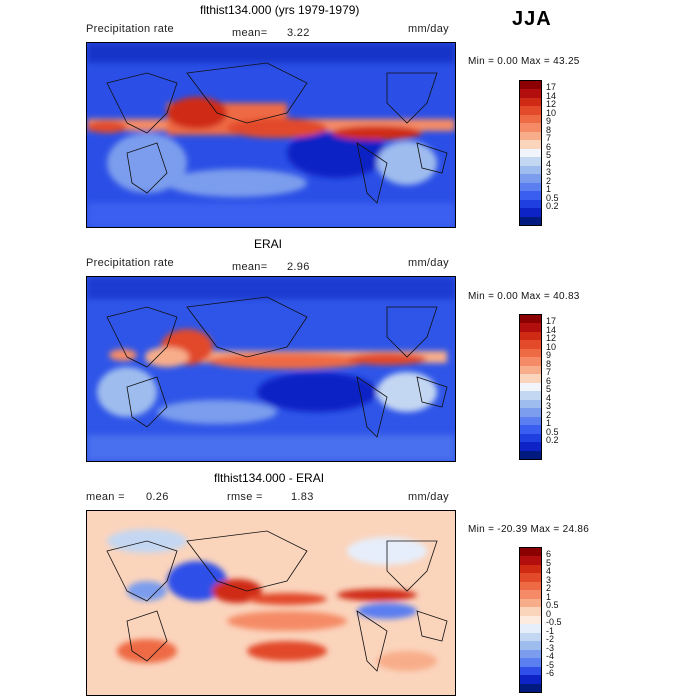 The height and width of the screenshot is (700, 700). What do you see at coordinates (271, 603) in the screenshot?
I see `panel-3-difference-map` at bounding box center [271, 603].